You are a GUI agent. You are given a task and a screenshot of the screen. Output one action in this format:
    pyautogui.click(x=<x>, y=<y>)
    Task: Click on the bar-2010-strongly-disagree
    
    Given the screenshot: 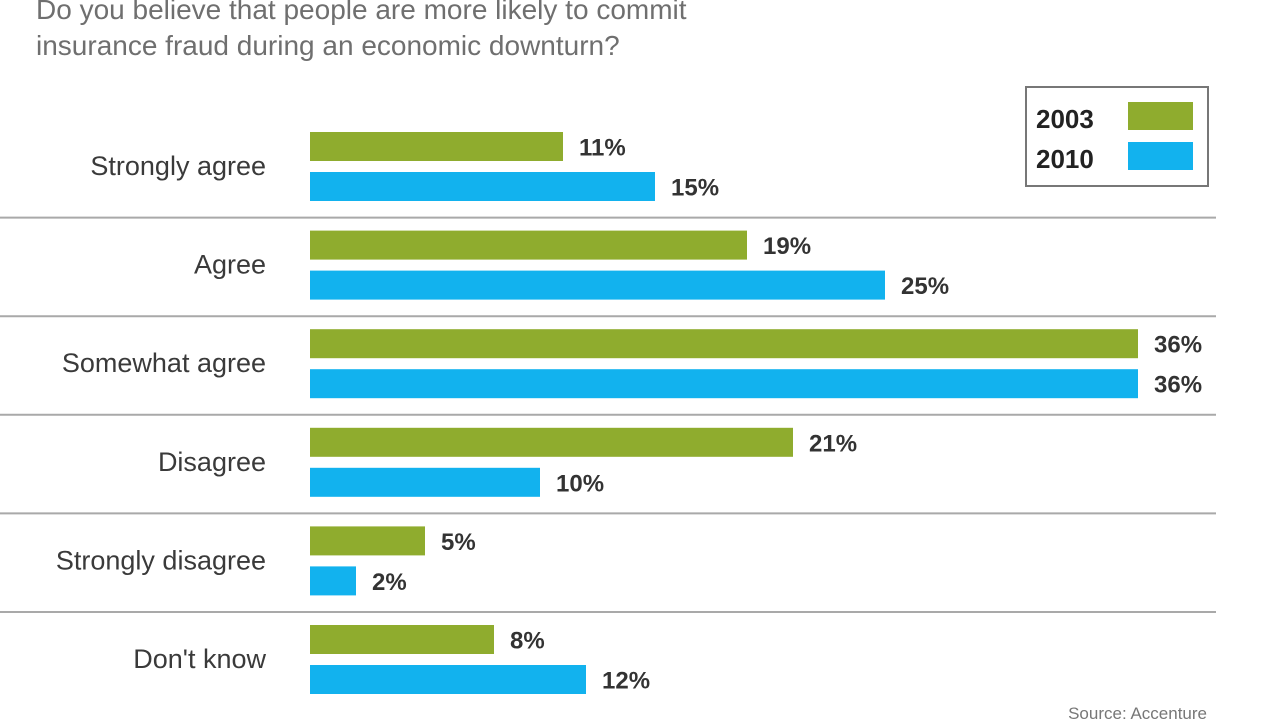 What is the action you would take?
    pyautogui.click(x=333, y=581)
    